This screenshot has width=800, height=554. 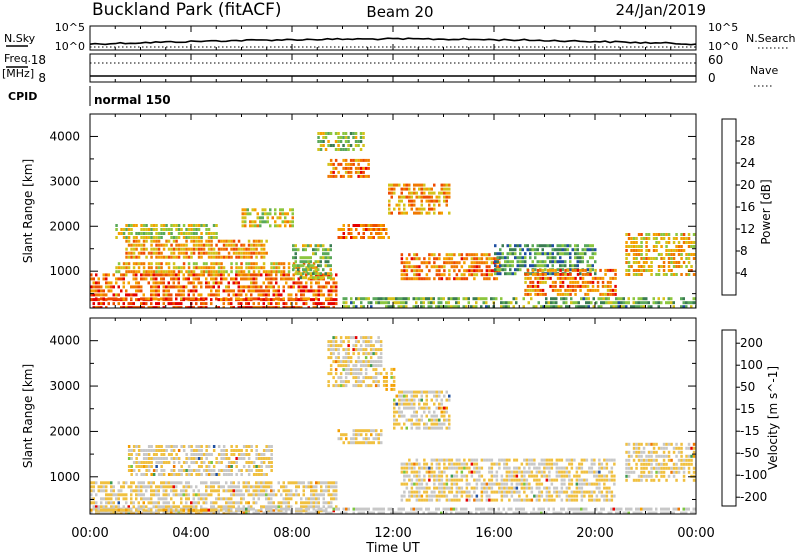 I want to click on x-tick-label: 12:00, so click(x=392, y=533).